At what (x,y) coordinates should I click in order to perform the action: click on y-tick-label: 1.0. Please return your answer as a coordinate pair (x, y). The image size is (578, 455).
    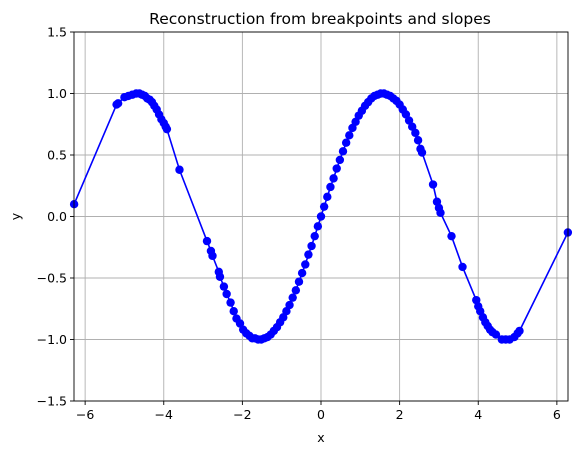
    Looking at the image, I should click on (57, 93).